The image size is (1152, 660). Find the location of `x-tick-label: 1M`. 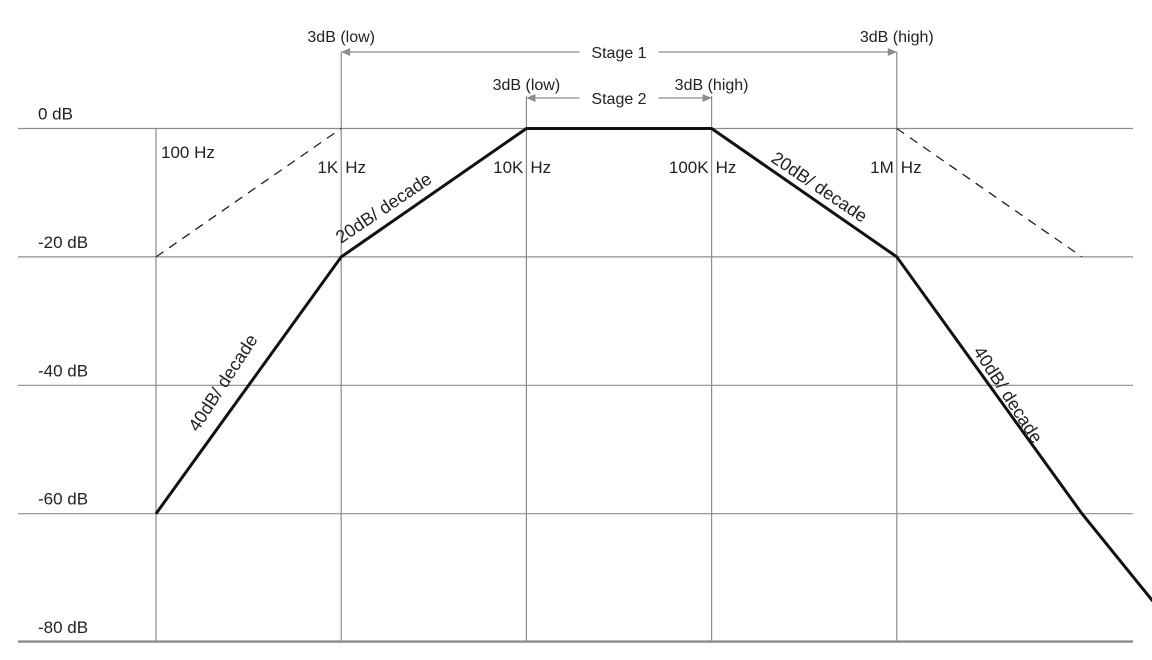

x-tick-label: 1M is located at coordinates (882, 167).